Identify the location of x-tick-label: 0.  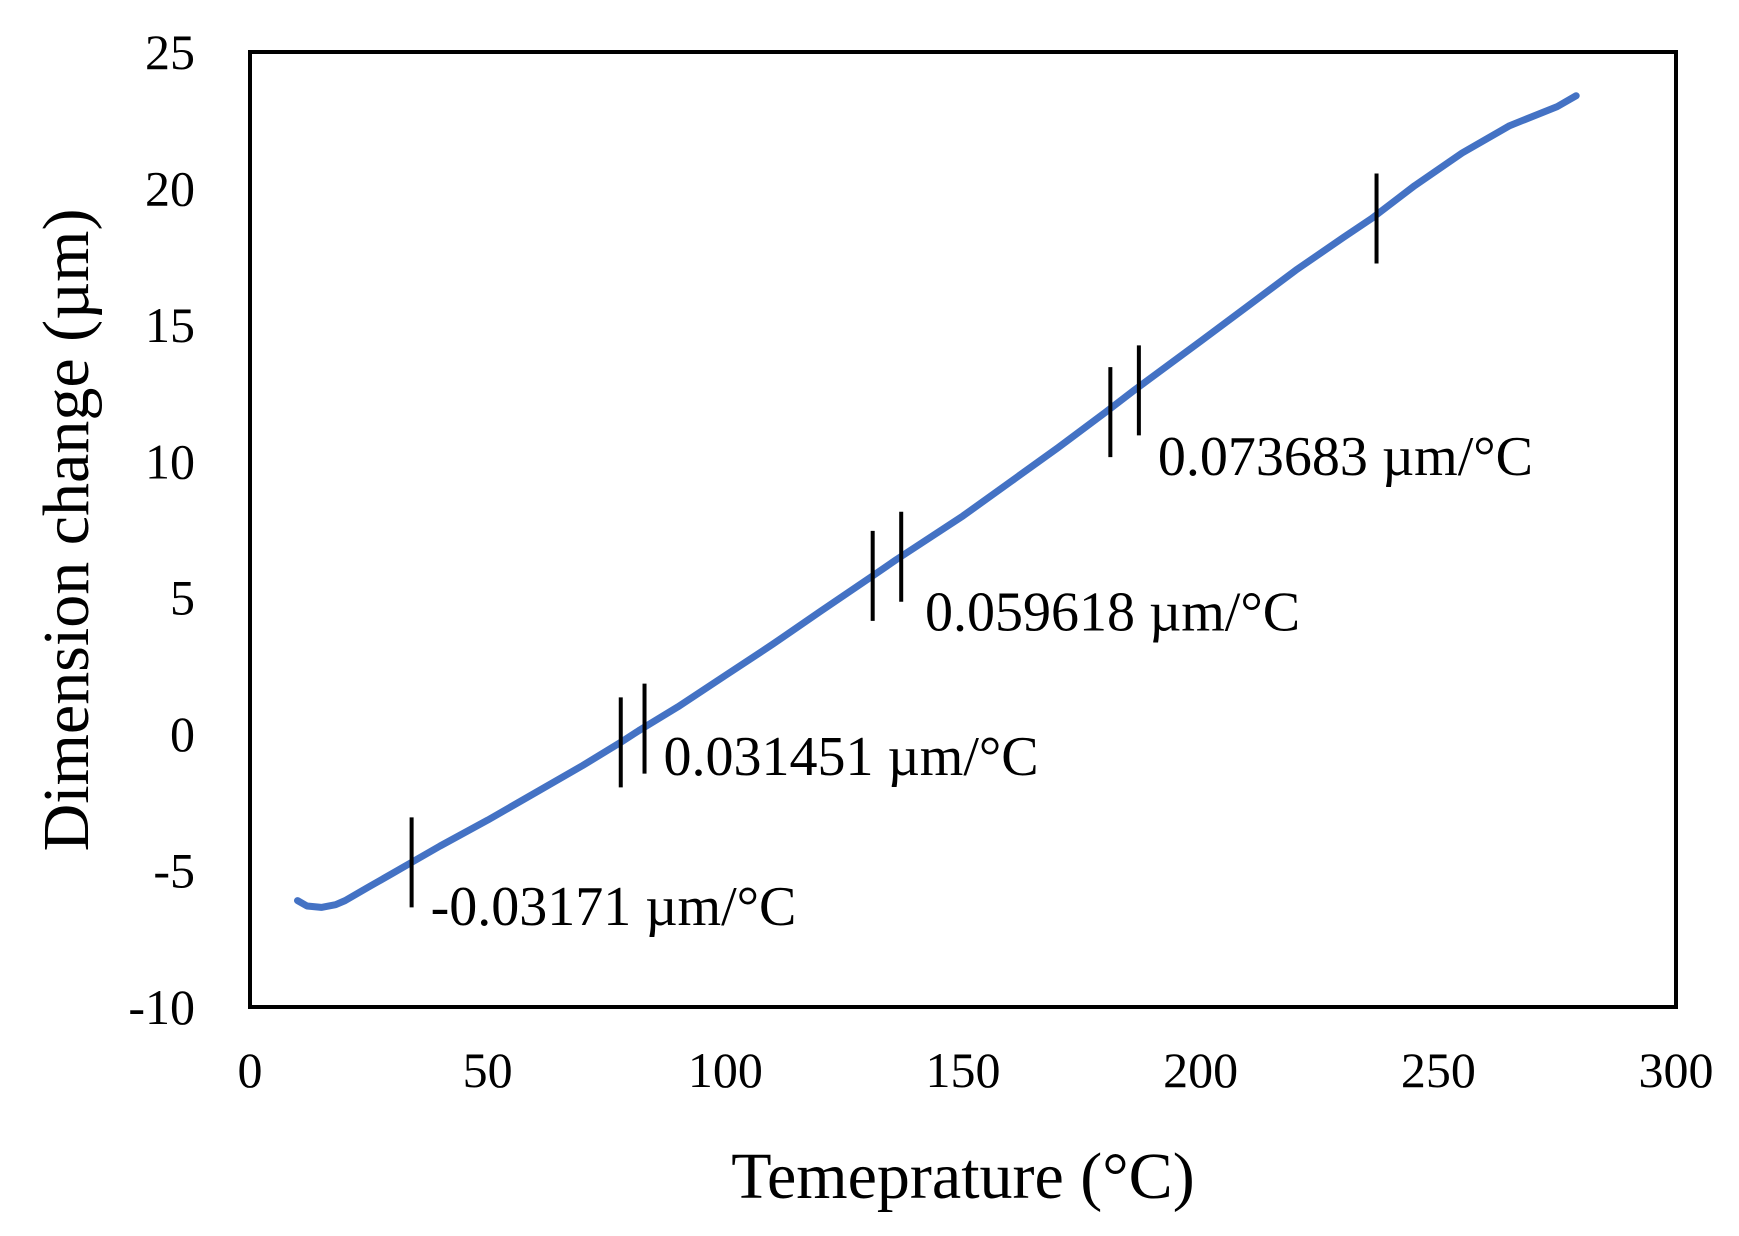
(250, 1070).